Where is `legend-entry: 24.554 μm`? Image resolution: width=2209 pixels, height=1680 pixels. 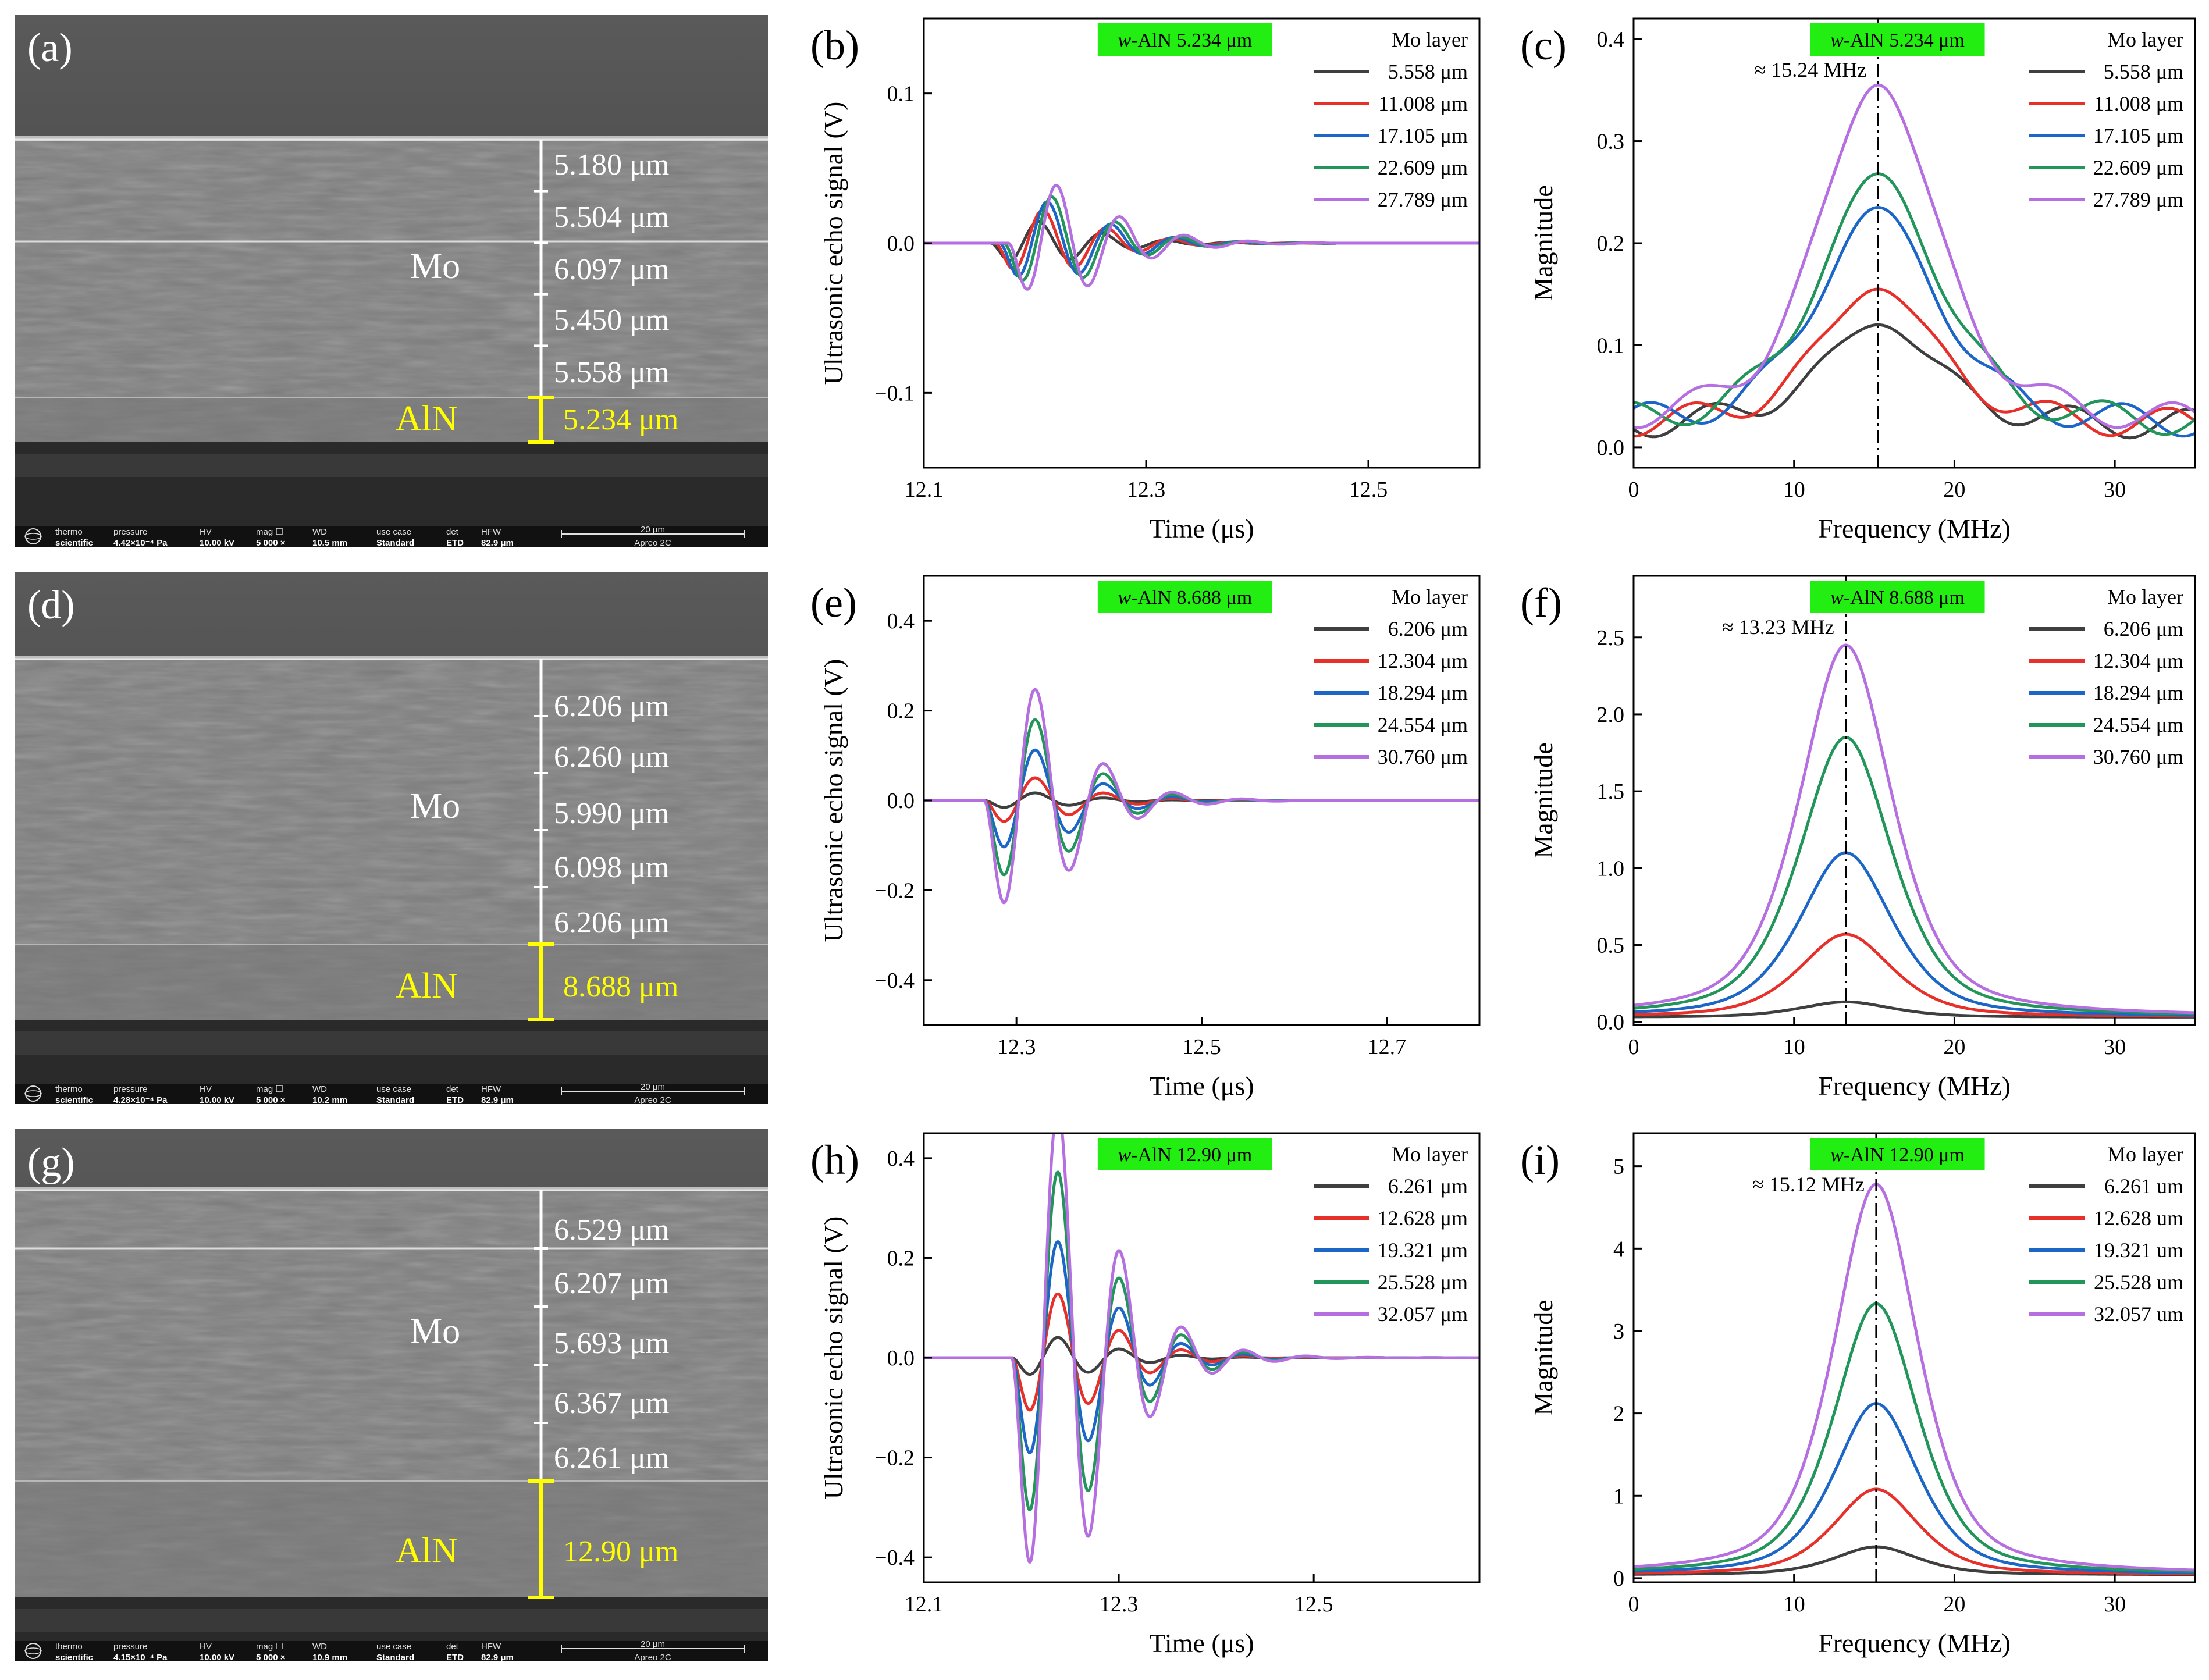
legend-entry: 24.554 μm is located at coordinates (1423, 724).